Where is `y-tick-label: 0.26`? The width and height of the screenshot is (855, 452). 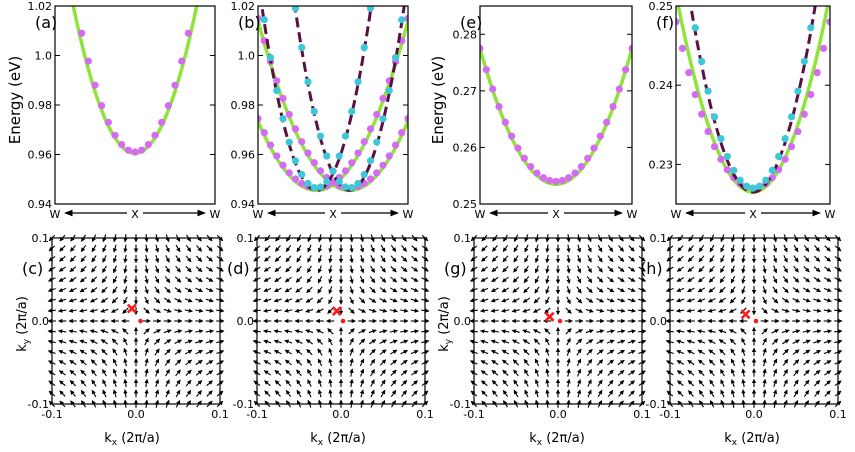
y-tick-label: 0.26 is located at coordinates (465, 147).